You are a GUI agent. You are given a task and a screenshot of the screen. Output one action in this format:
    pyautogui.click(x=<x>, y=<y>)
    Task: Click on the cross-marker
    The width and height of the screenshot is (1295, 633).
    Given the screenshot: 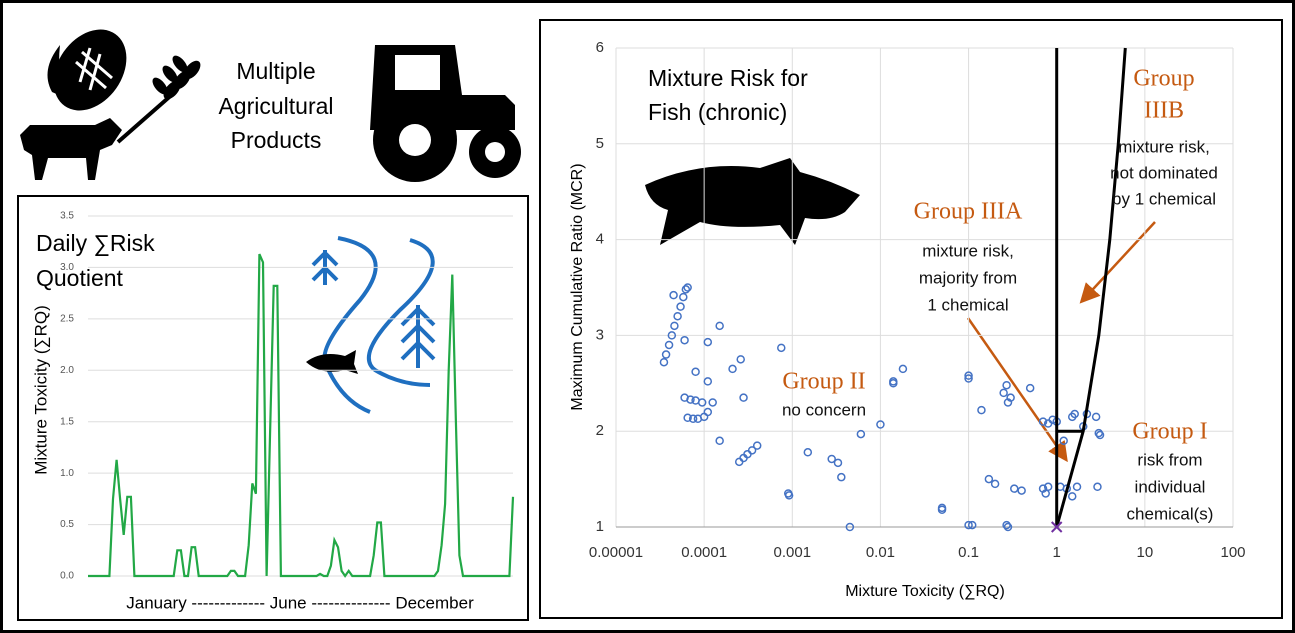 What is the action you would take?
    pyautogui.click(x=1057, y=527)
    